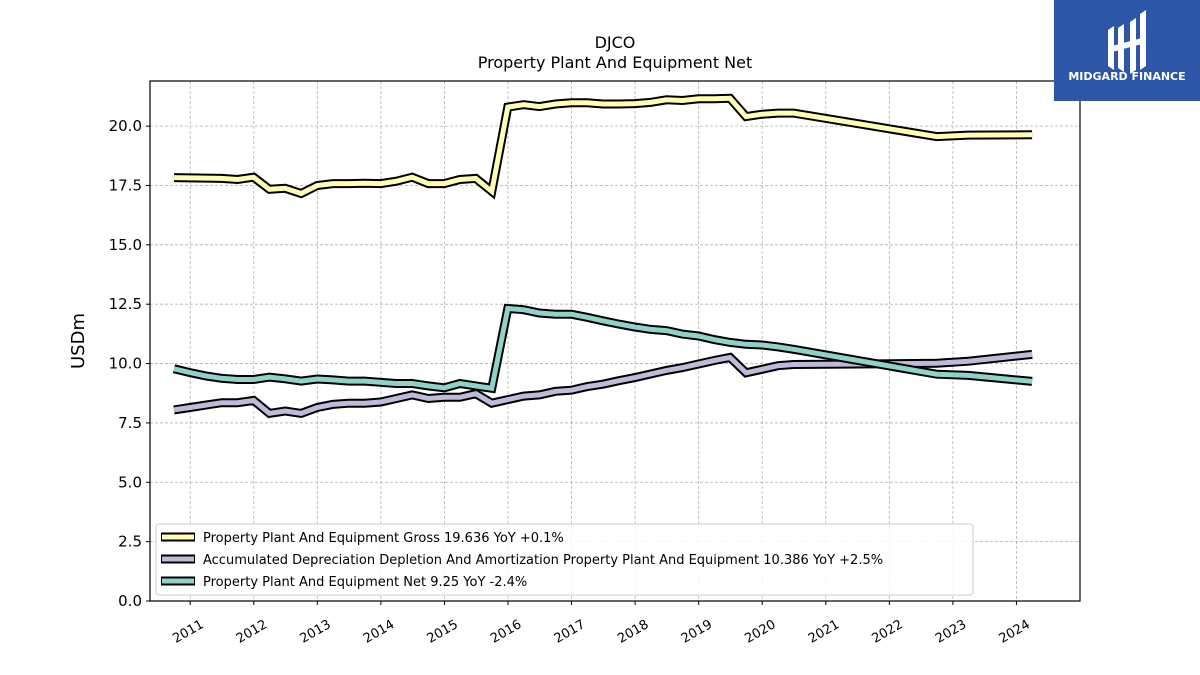  What do you see at coordinates (1127, 42) in the screenshot?
I see `logo-mark-icon` at bounding box center [1127, 42].